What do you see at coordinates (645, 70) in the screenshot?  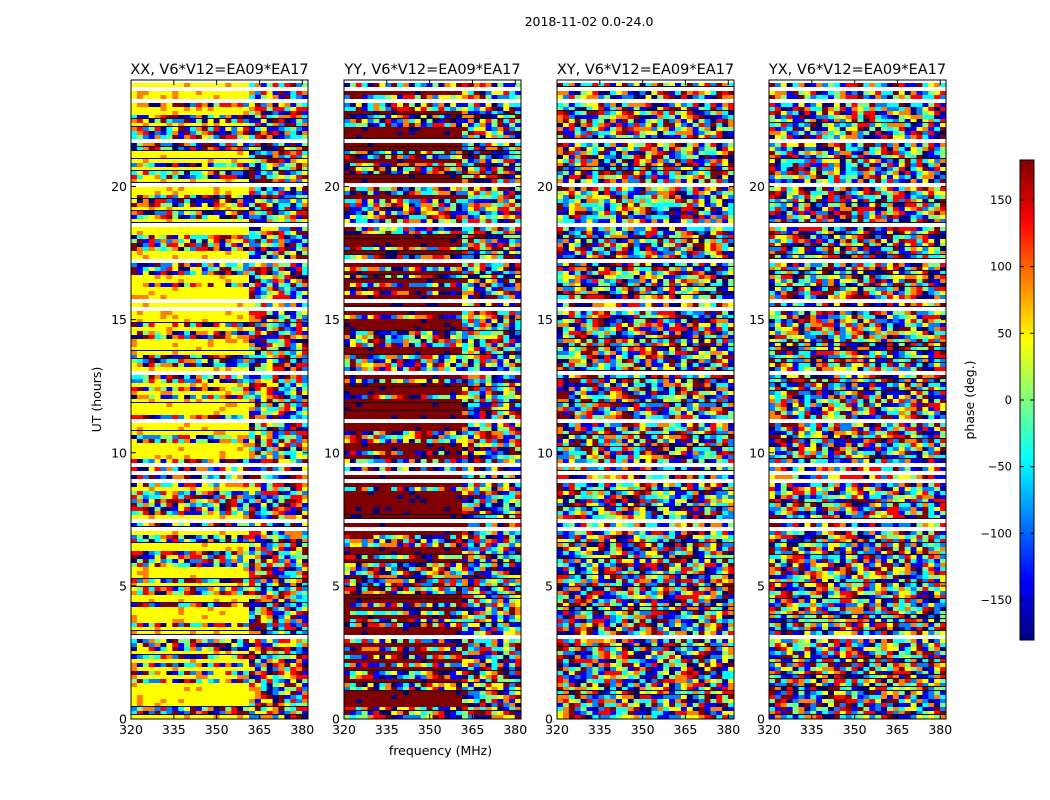 I see `panel-title: XY, V6*V12=EA09*EA17` at bounding box center [645, 70].